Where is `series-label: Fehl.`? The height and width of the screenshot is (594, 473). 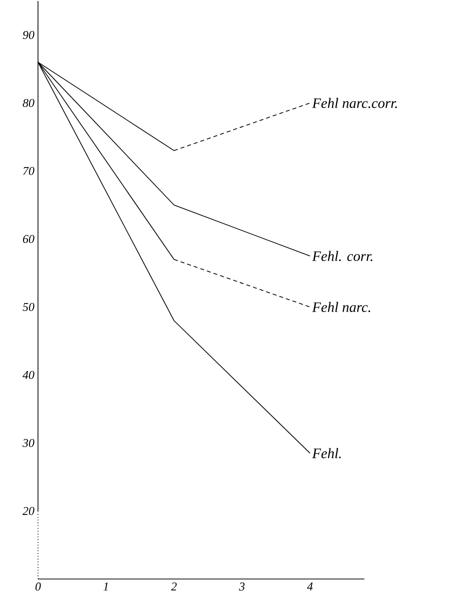 series-label: Fehl. is located at coordinates (326, 453).